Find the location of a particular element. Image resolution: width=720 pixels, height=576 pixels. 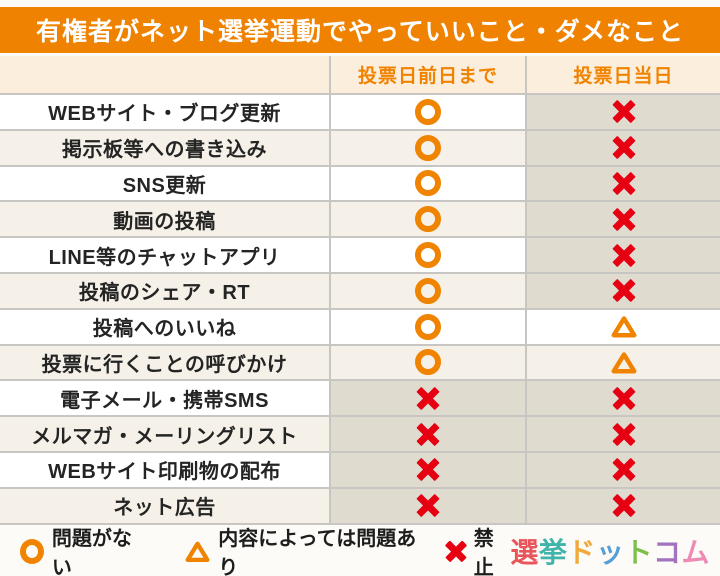

row-label: WEBサイト・ブログ更新 is located at coordinates (164, 112).